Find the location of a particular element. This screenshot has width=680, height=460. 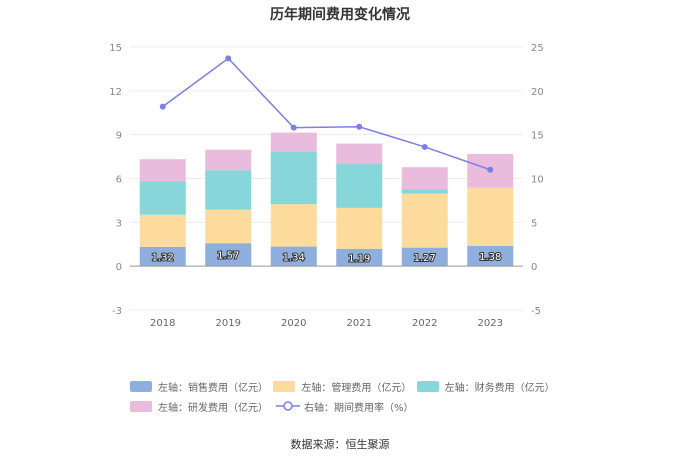

bar-0-2018 is located at coordinates (162, 256).